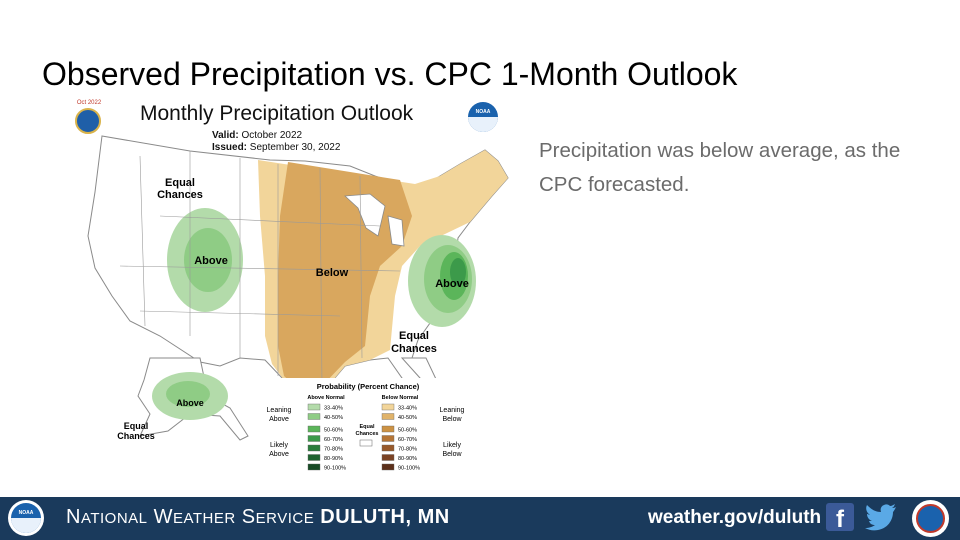 This screenshot has width=960, height=540. I want to click on legend-above-bin-label-6: 90-100%, so click(335, 469).